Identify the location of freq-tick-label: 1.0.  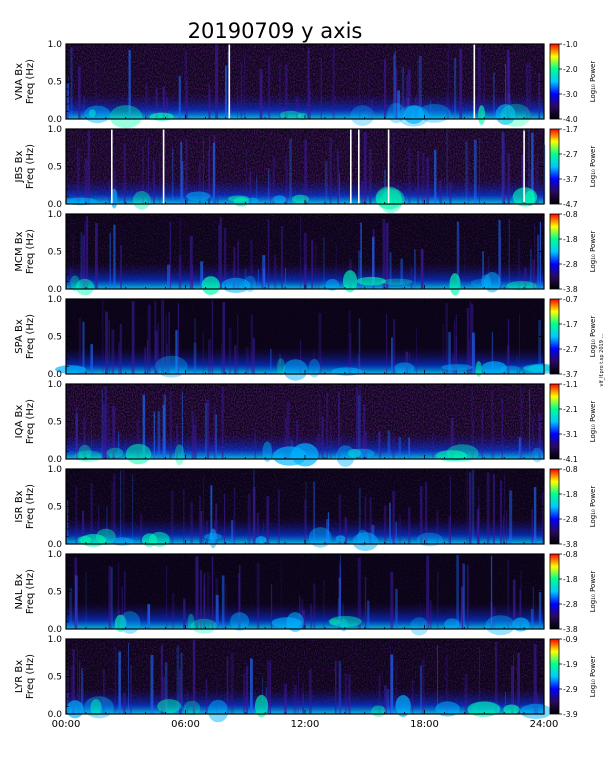
(55, 555).